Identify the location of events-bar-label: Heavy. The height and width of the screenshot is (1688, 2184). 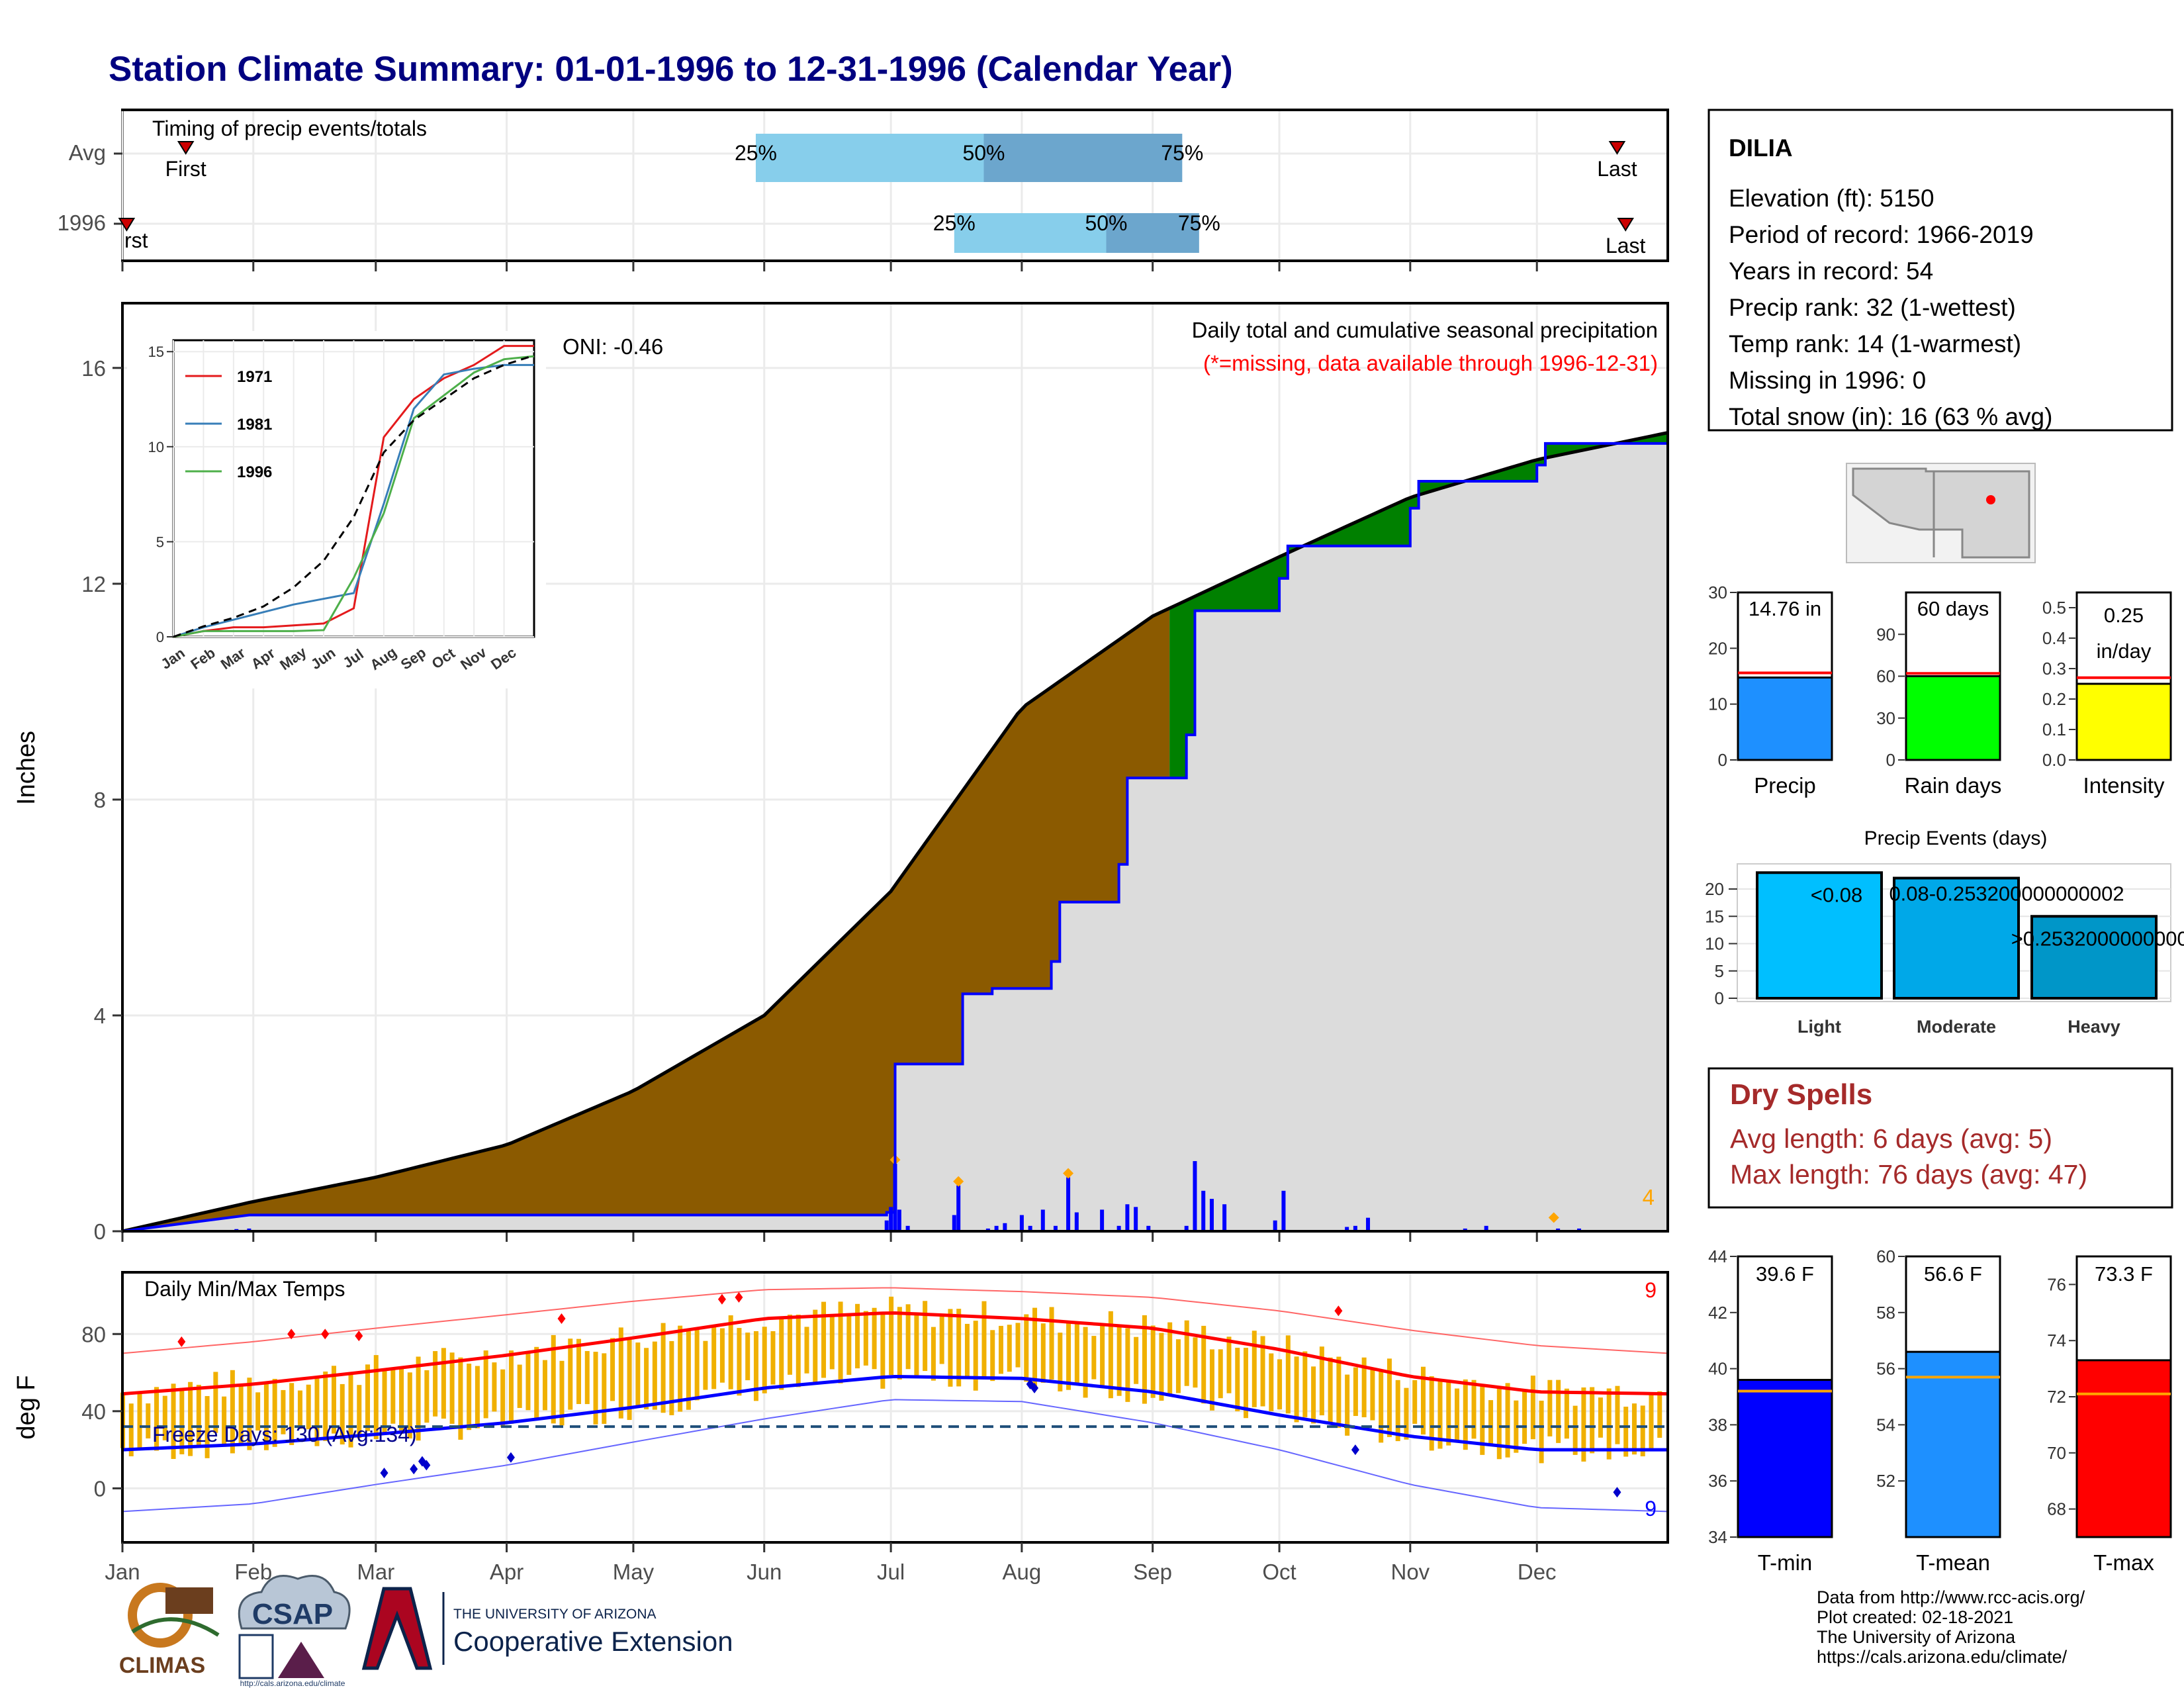
(2094, 1027).